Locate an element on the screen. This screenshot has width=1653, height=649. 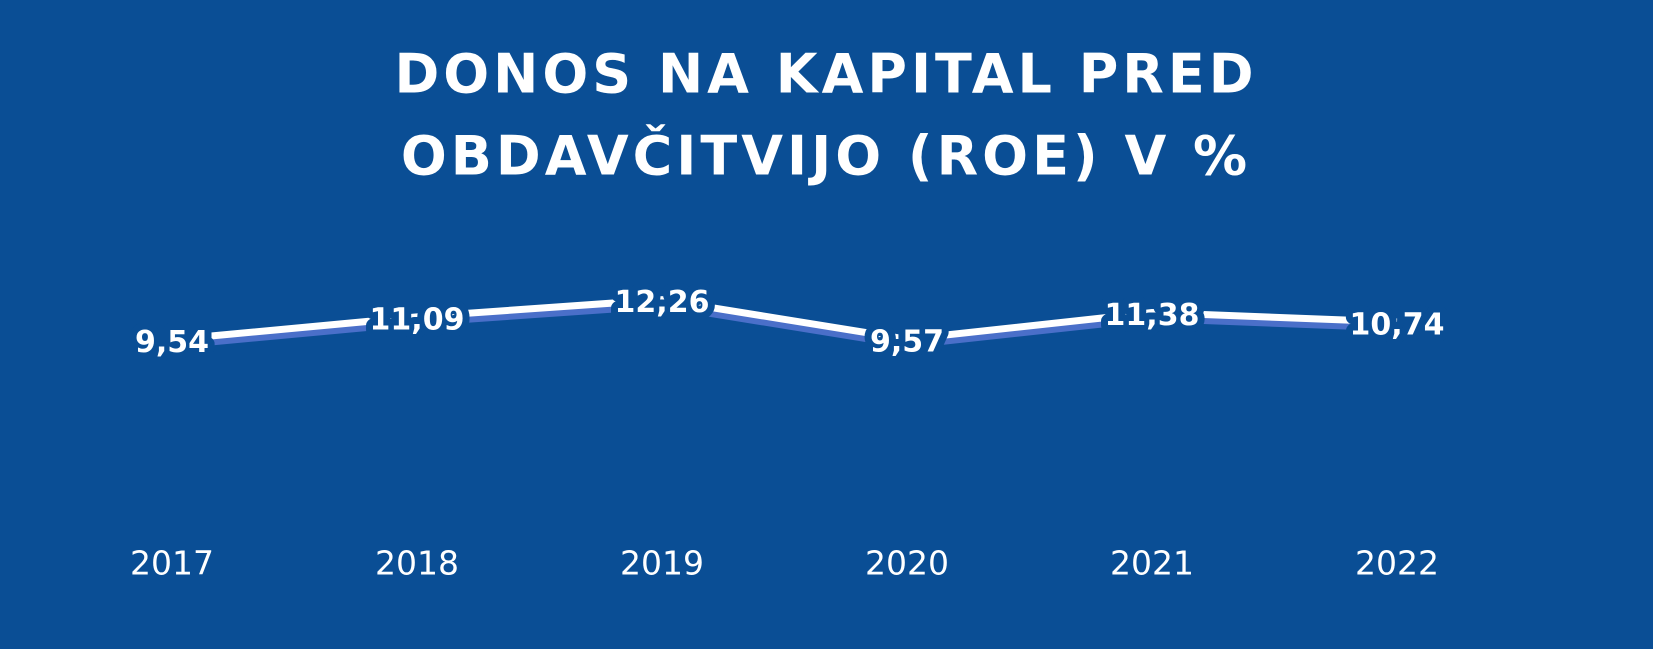
x-tick-label: 2022 is located at coordinates (1397, 563).